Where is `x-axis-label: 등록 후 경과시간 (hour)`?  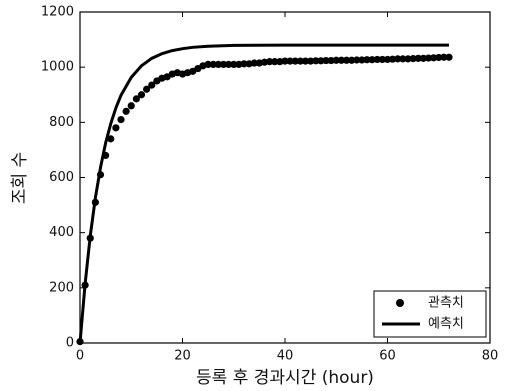
x-axis-label: 등록 후 경과시간 (hour) is located at coordinates (285, 378).